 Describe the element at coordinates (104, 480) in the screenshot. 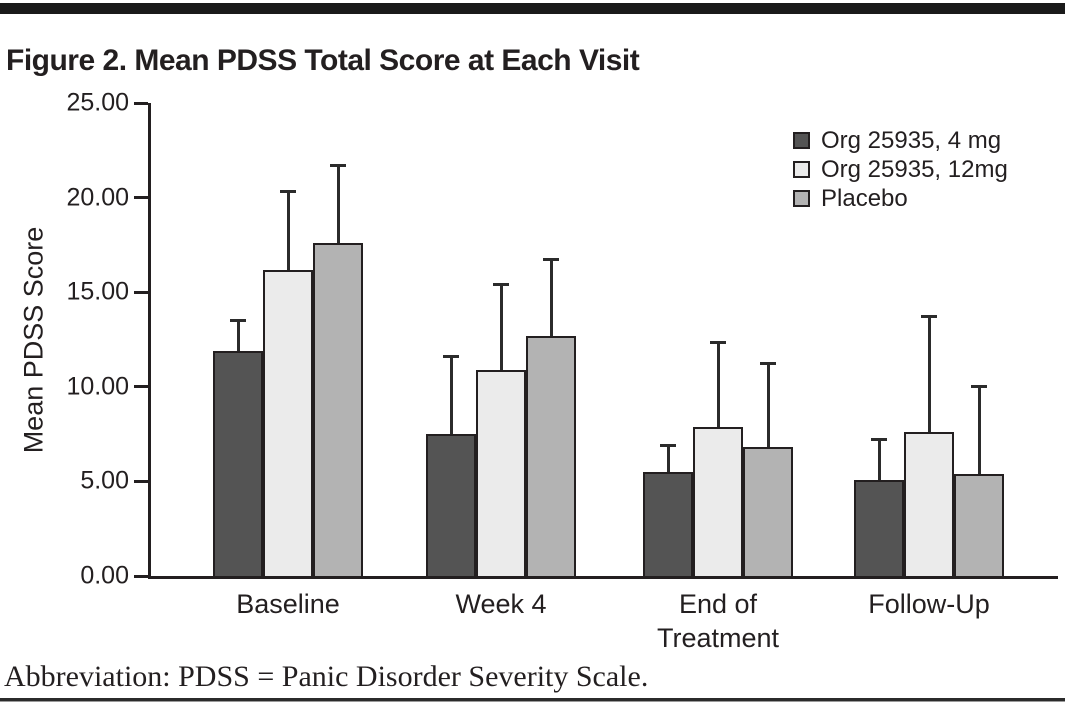

I see `y-axis-tick-label: 5.00` at that location.